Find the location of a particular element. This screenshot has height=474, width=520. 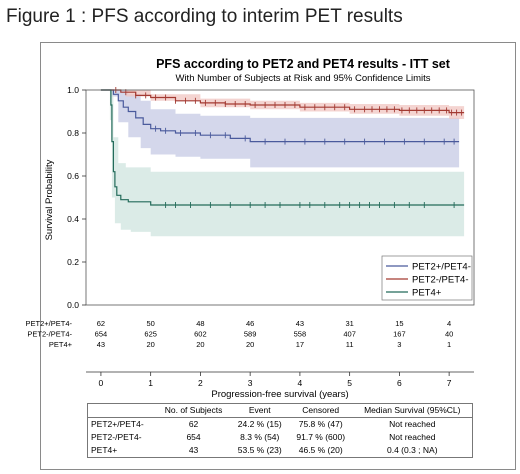

at-risk-value-0-7: 4 is located at coordinates (449, 323).